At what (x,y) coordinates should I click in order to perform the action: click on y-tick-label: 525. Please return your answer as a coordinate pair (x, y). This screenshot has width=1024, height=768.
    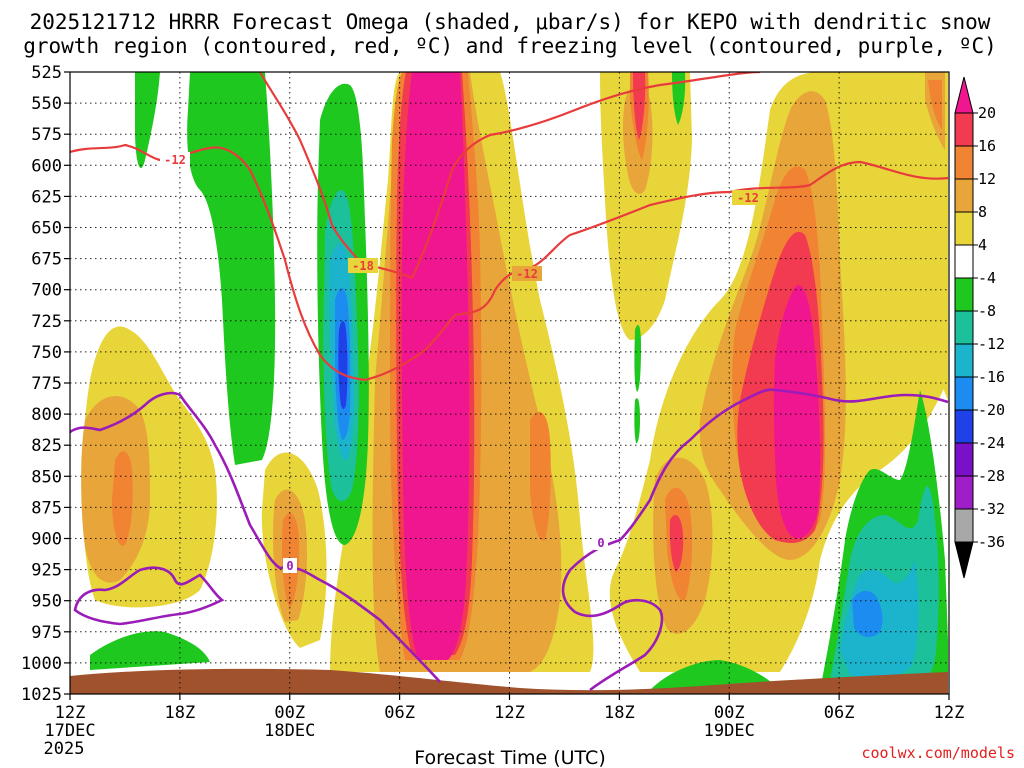
    Looking at the image, I should click on (46, 73).